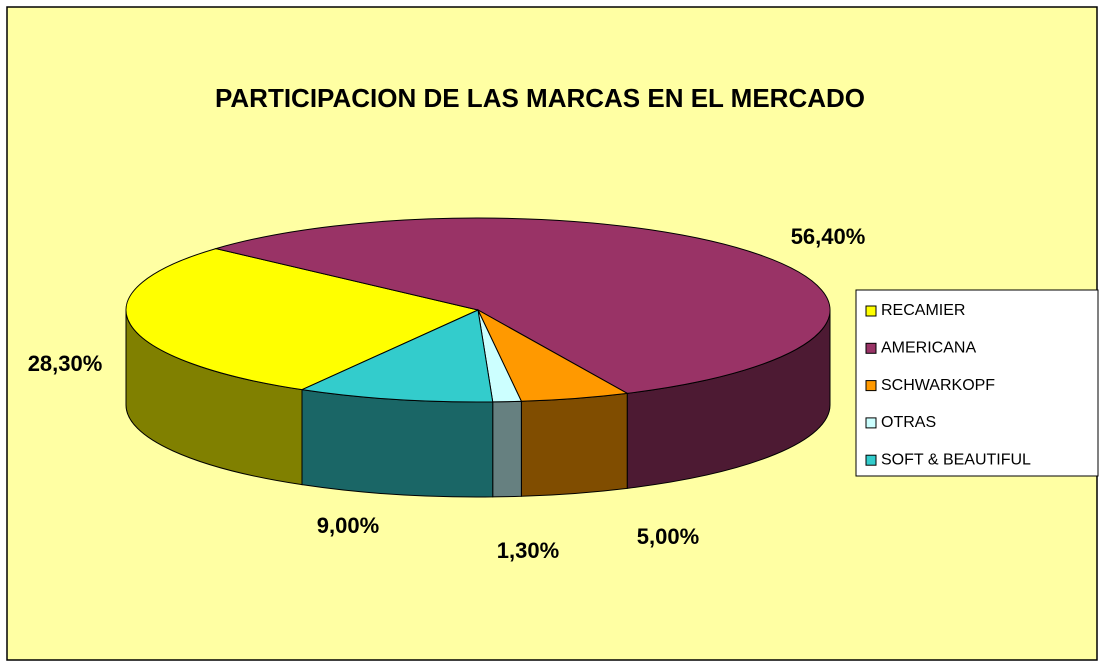  What do you see at coordinates (908, 422) in the screenshot?
I see `legend-label: OTRAS` at bounding box center [908, 422].